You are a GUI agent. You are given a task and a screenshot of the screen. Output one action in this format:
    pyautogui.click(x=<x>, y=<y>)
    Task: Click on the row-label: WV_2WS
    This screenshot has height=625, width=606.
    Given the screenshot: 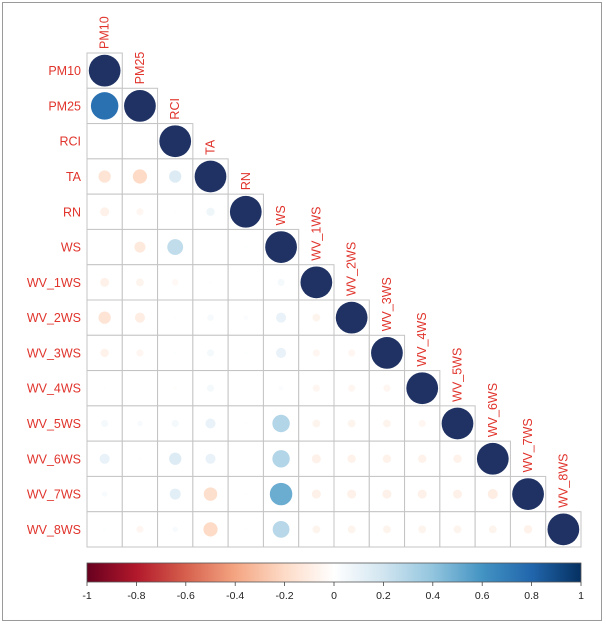 What is the action you would take?
    pyautogui.click(x=54, y=318)
    